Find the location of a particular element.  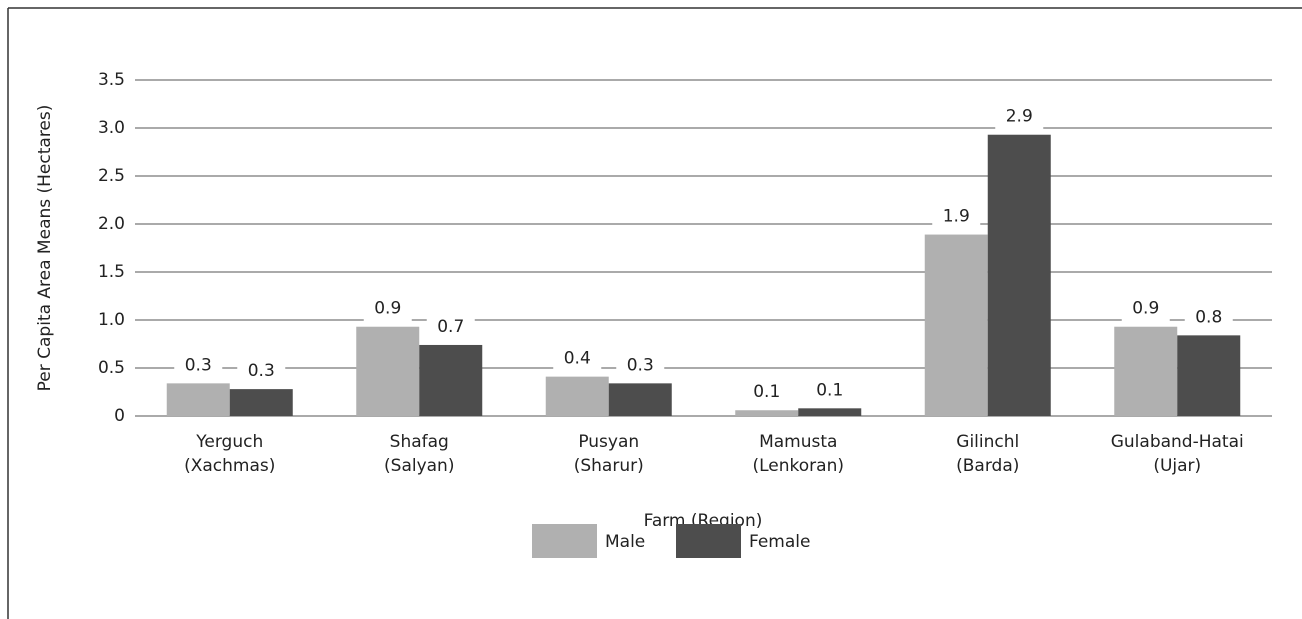

x-tick-label: Pusyan (Sharur) is located at coordinates (608, 454).